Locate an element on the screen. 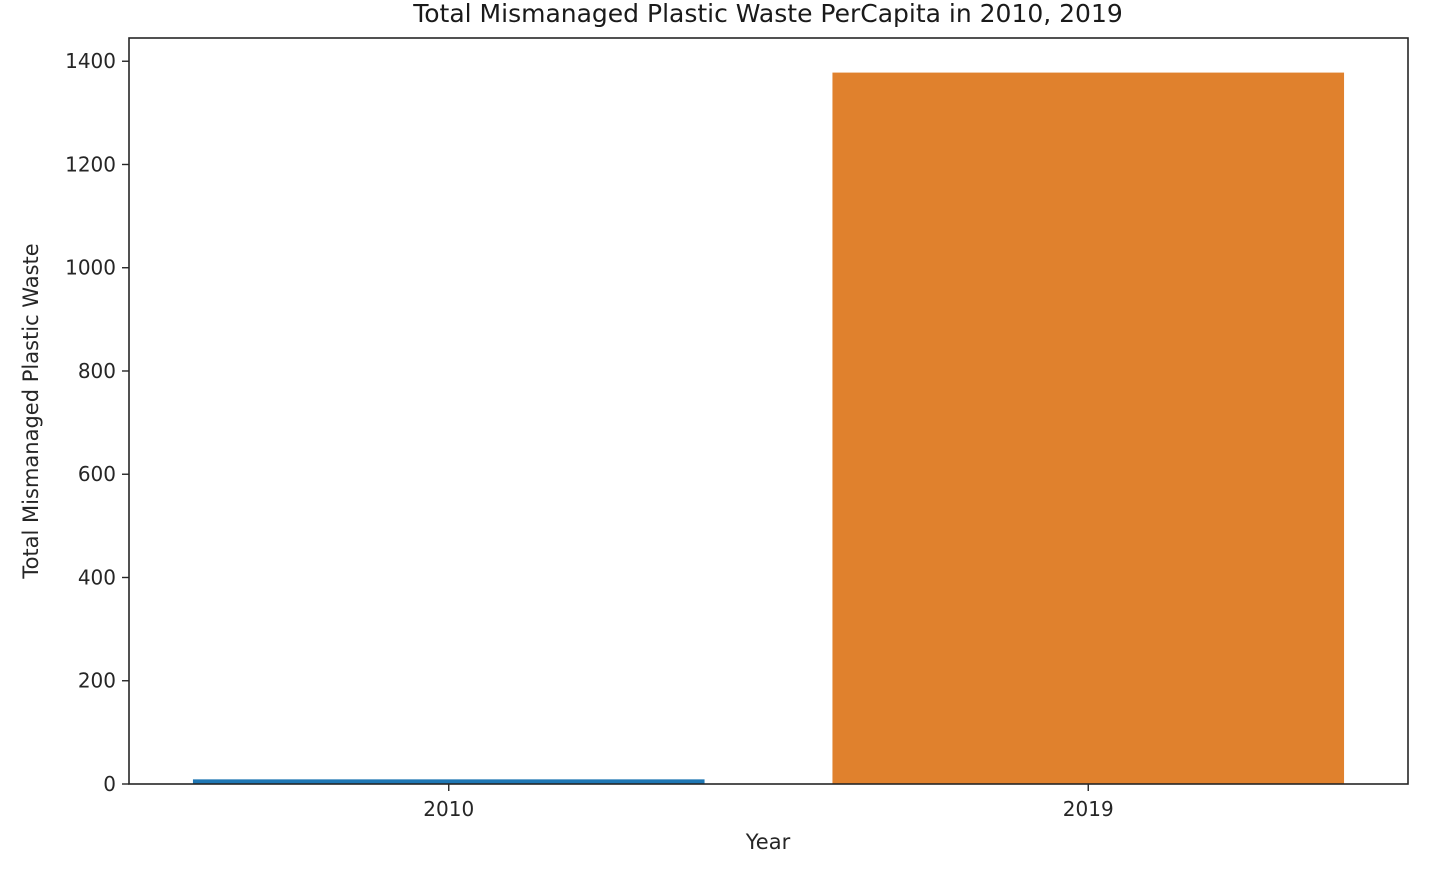 This screenshot has width=1446, height=870. y-tick-label: 1400 is located at coordinates (90, 61).